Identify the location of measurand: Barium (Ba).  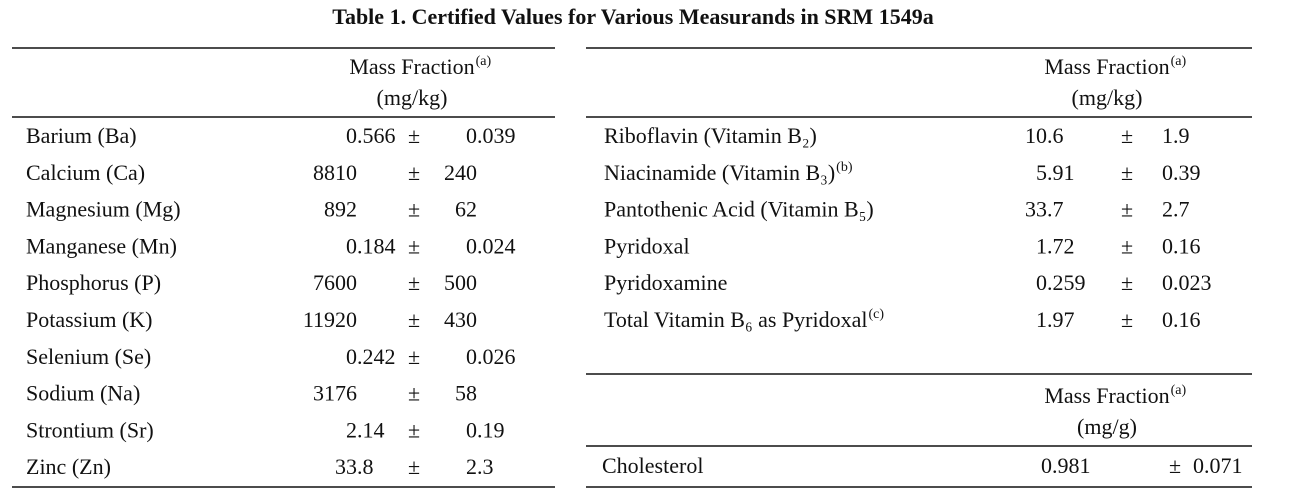
(81, 135).